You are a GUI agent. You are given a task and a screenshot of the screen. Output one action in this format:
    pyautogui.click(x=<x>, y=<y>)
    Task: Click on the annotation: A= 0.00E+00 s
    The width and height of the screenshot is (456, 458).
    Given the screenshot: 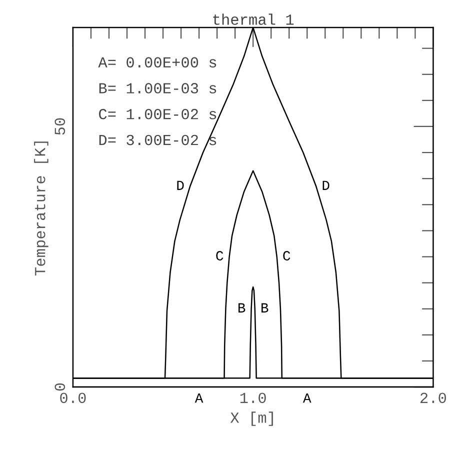 What is the action you would take?
    pyautogui.click(x=157, y=62)
    